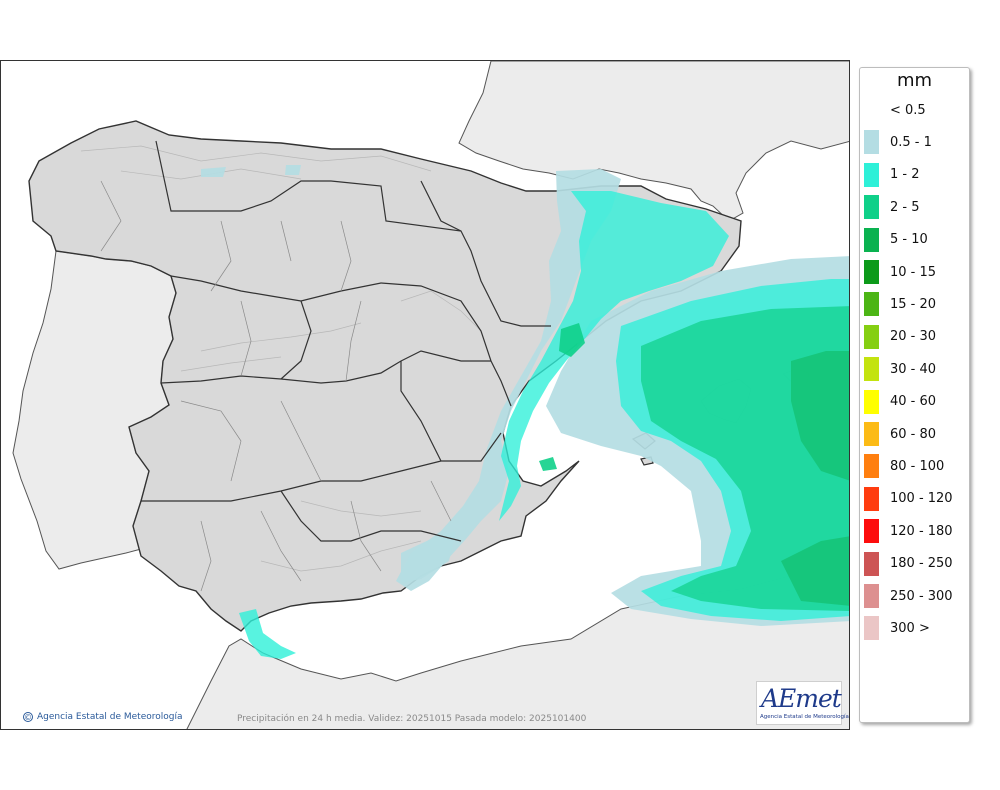 The height and width of the screenshot is (790, 1000). What do you see at coordinates (548, 464) in the screenshot?
I see `precip-2-5-alicante` at bounding box center [548, 464].